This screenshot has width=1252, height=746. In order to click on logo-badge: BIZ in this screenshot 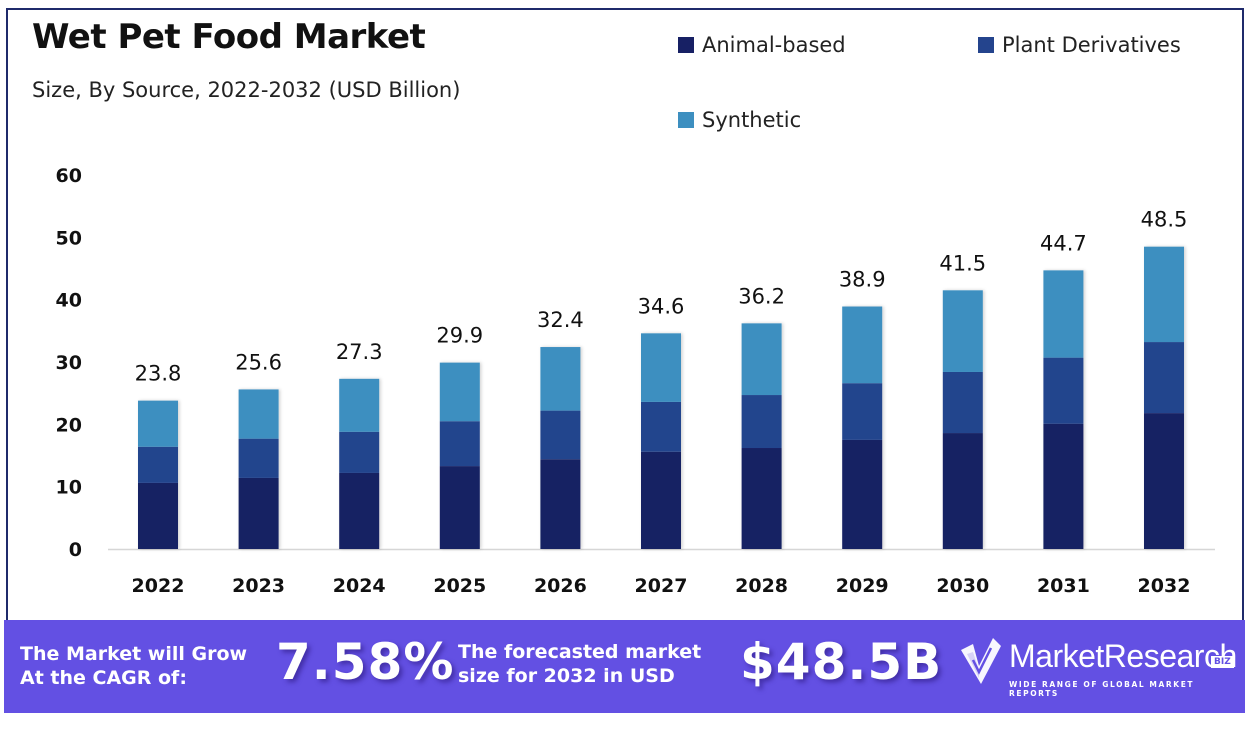, I will do `click(1222, 662)`.